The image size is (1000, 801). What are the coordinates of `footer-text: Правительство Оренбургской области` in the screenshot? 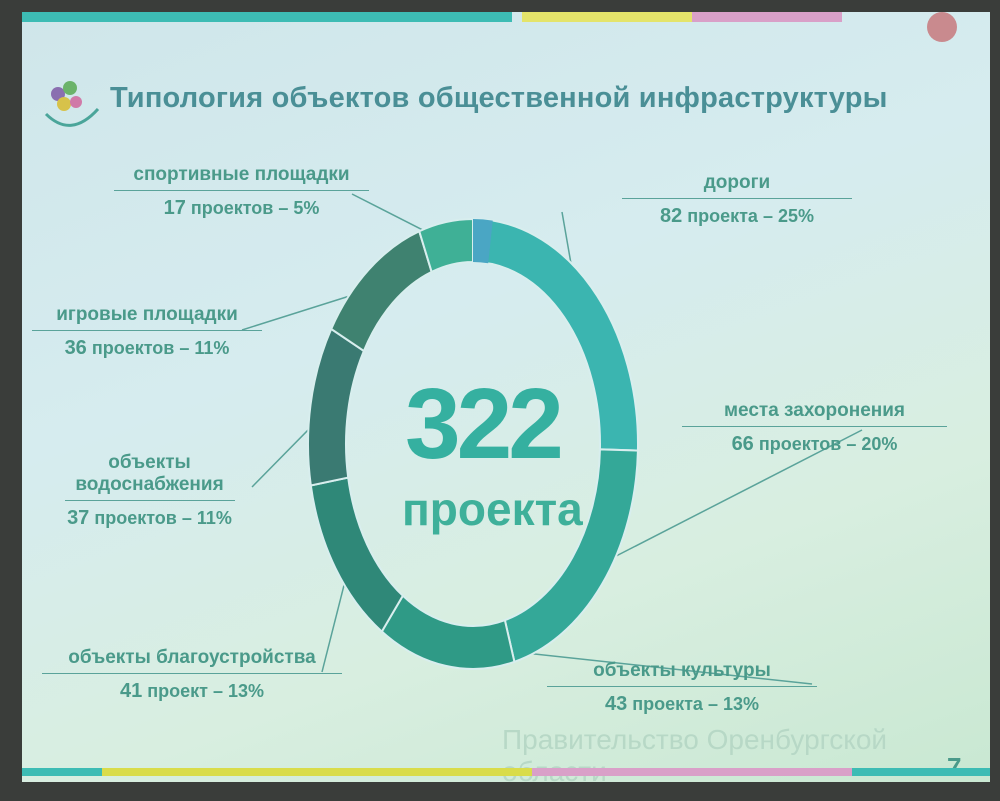 It's located at (695, 755).